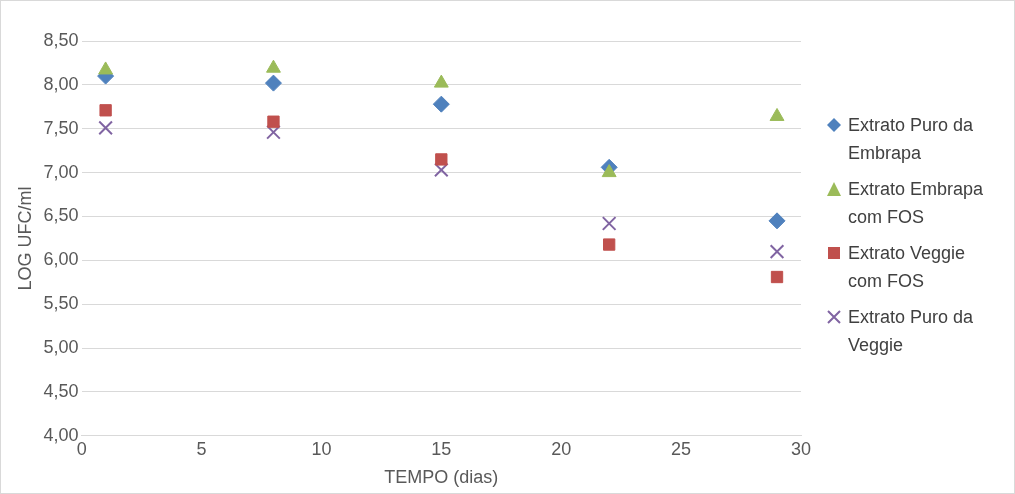 The height and width of the screenshot is (494, 1015). What do you see at coordinates (201, 448) in the screenshot?
I see `x-tick-label: 5` at bounding box center [201, 448].